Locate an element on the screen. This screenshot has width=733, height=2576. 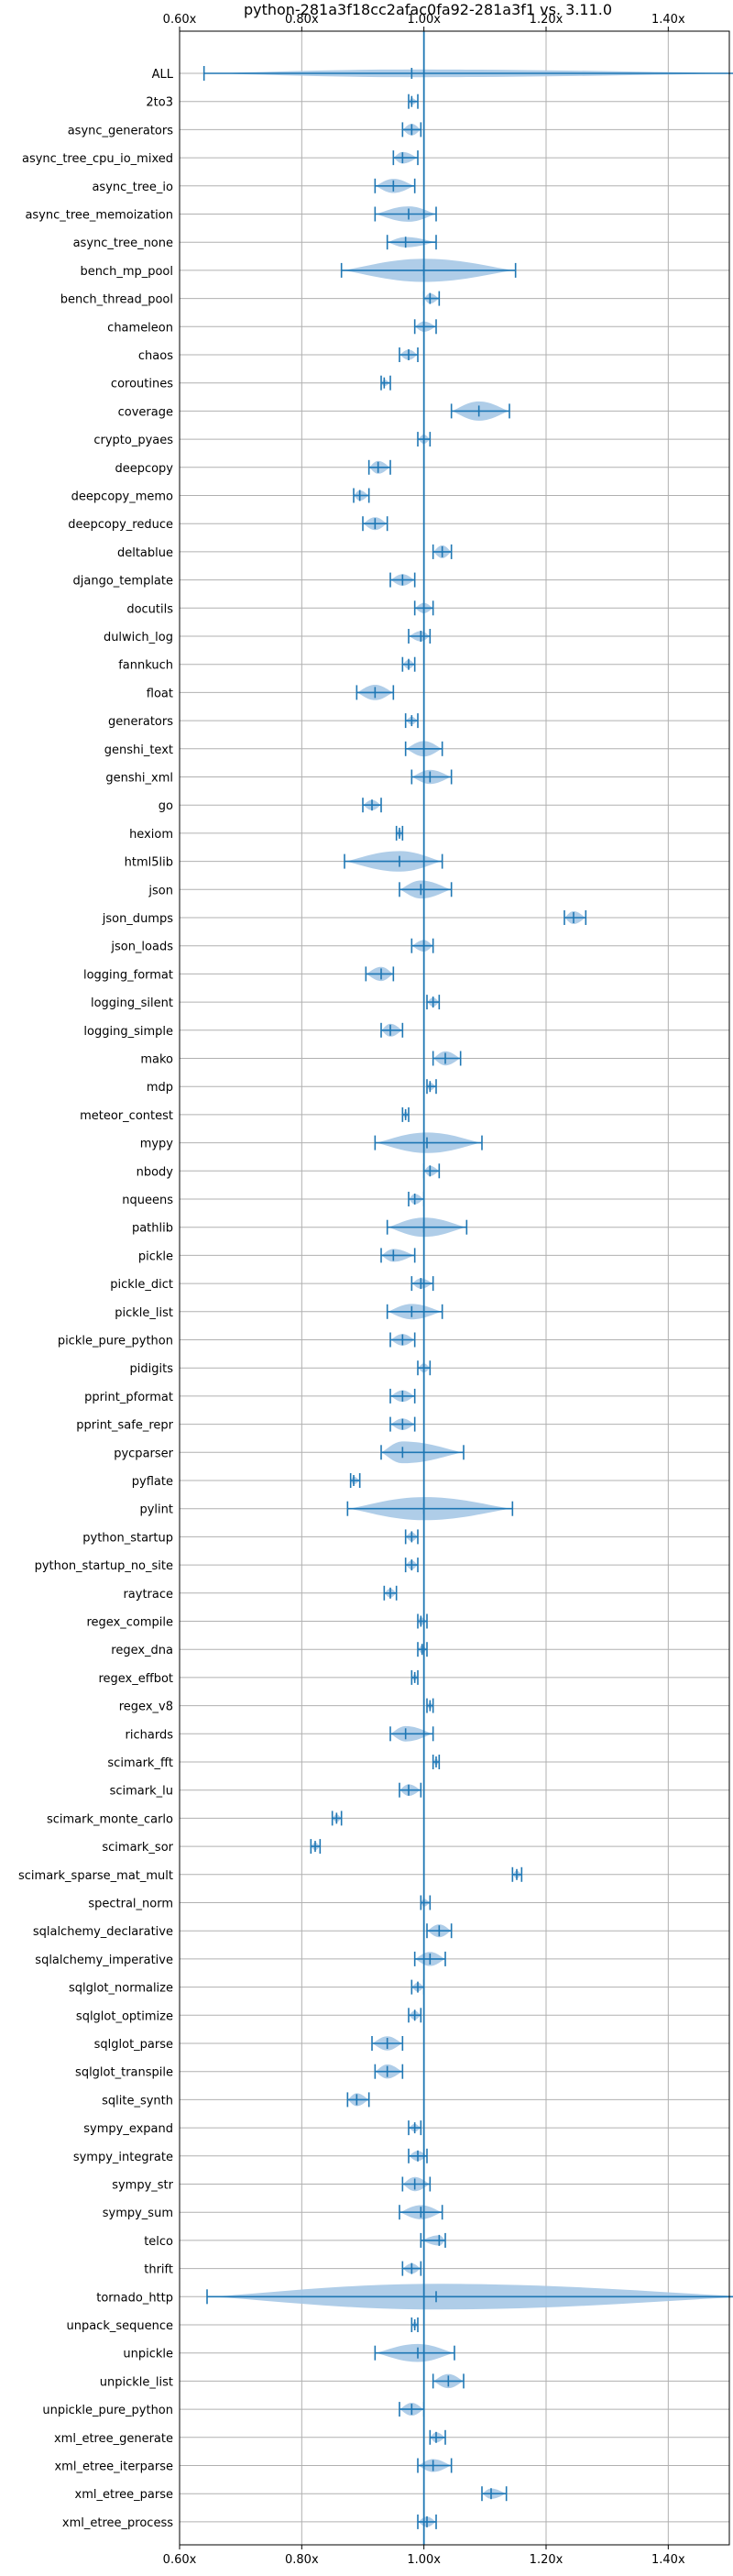
label-python-startup: python_startup is located at coordinates (127, 1538).